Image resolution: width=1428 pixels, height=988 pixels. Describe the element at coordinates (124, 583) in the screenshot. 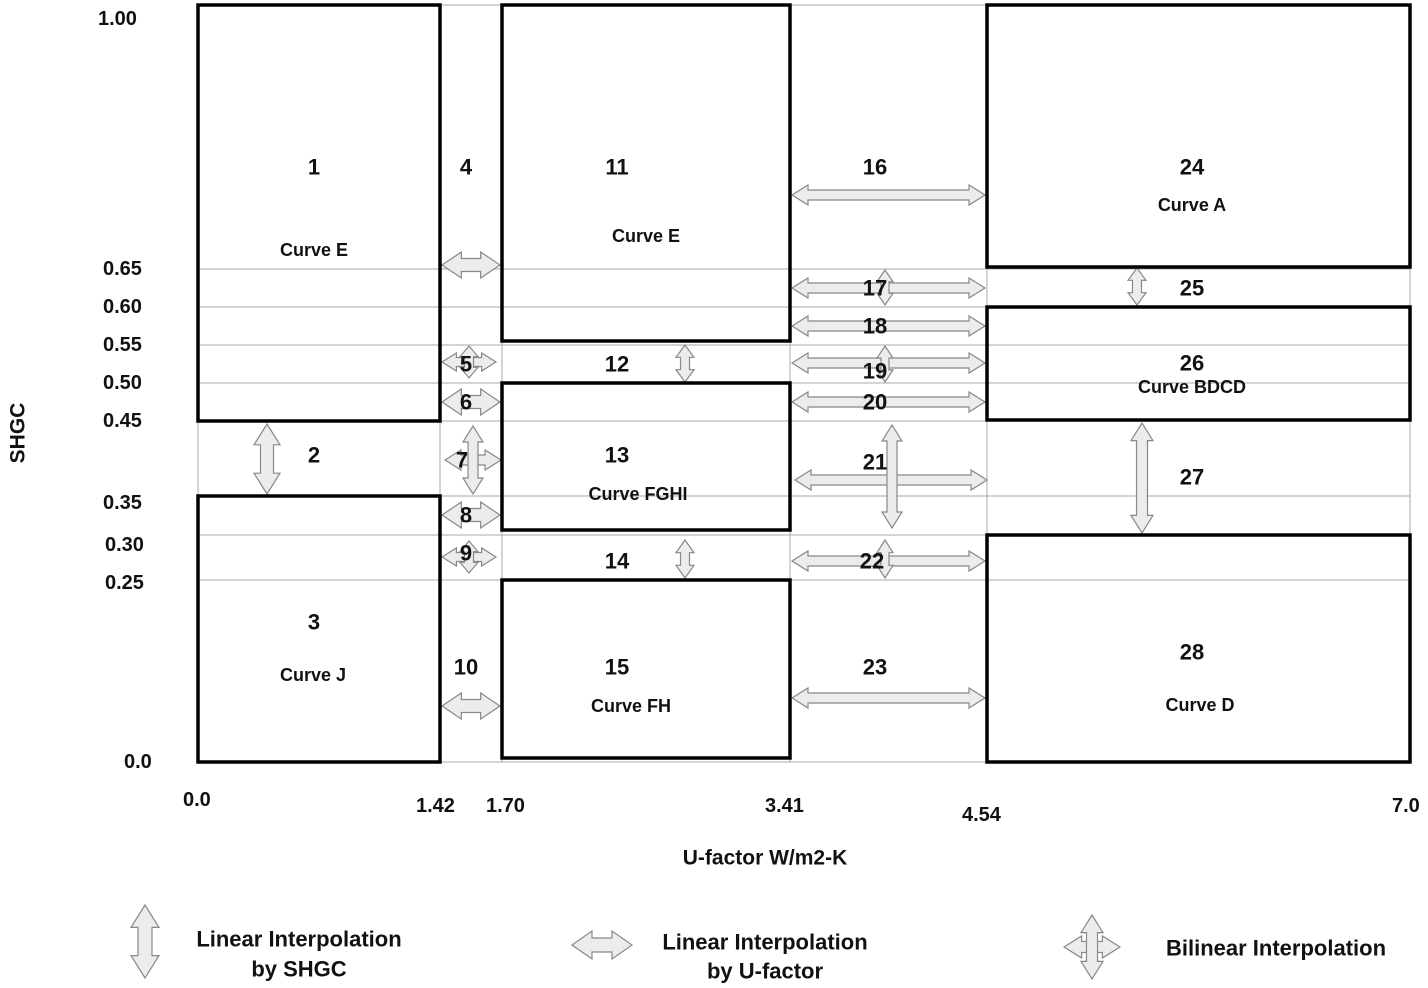

I see `y-tick: 0.25` at that location.